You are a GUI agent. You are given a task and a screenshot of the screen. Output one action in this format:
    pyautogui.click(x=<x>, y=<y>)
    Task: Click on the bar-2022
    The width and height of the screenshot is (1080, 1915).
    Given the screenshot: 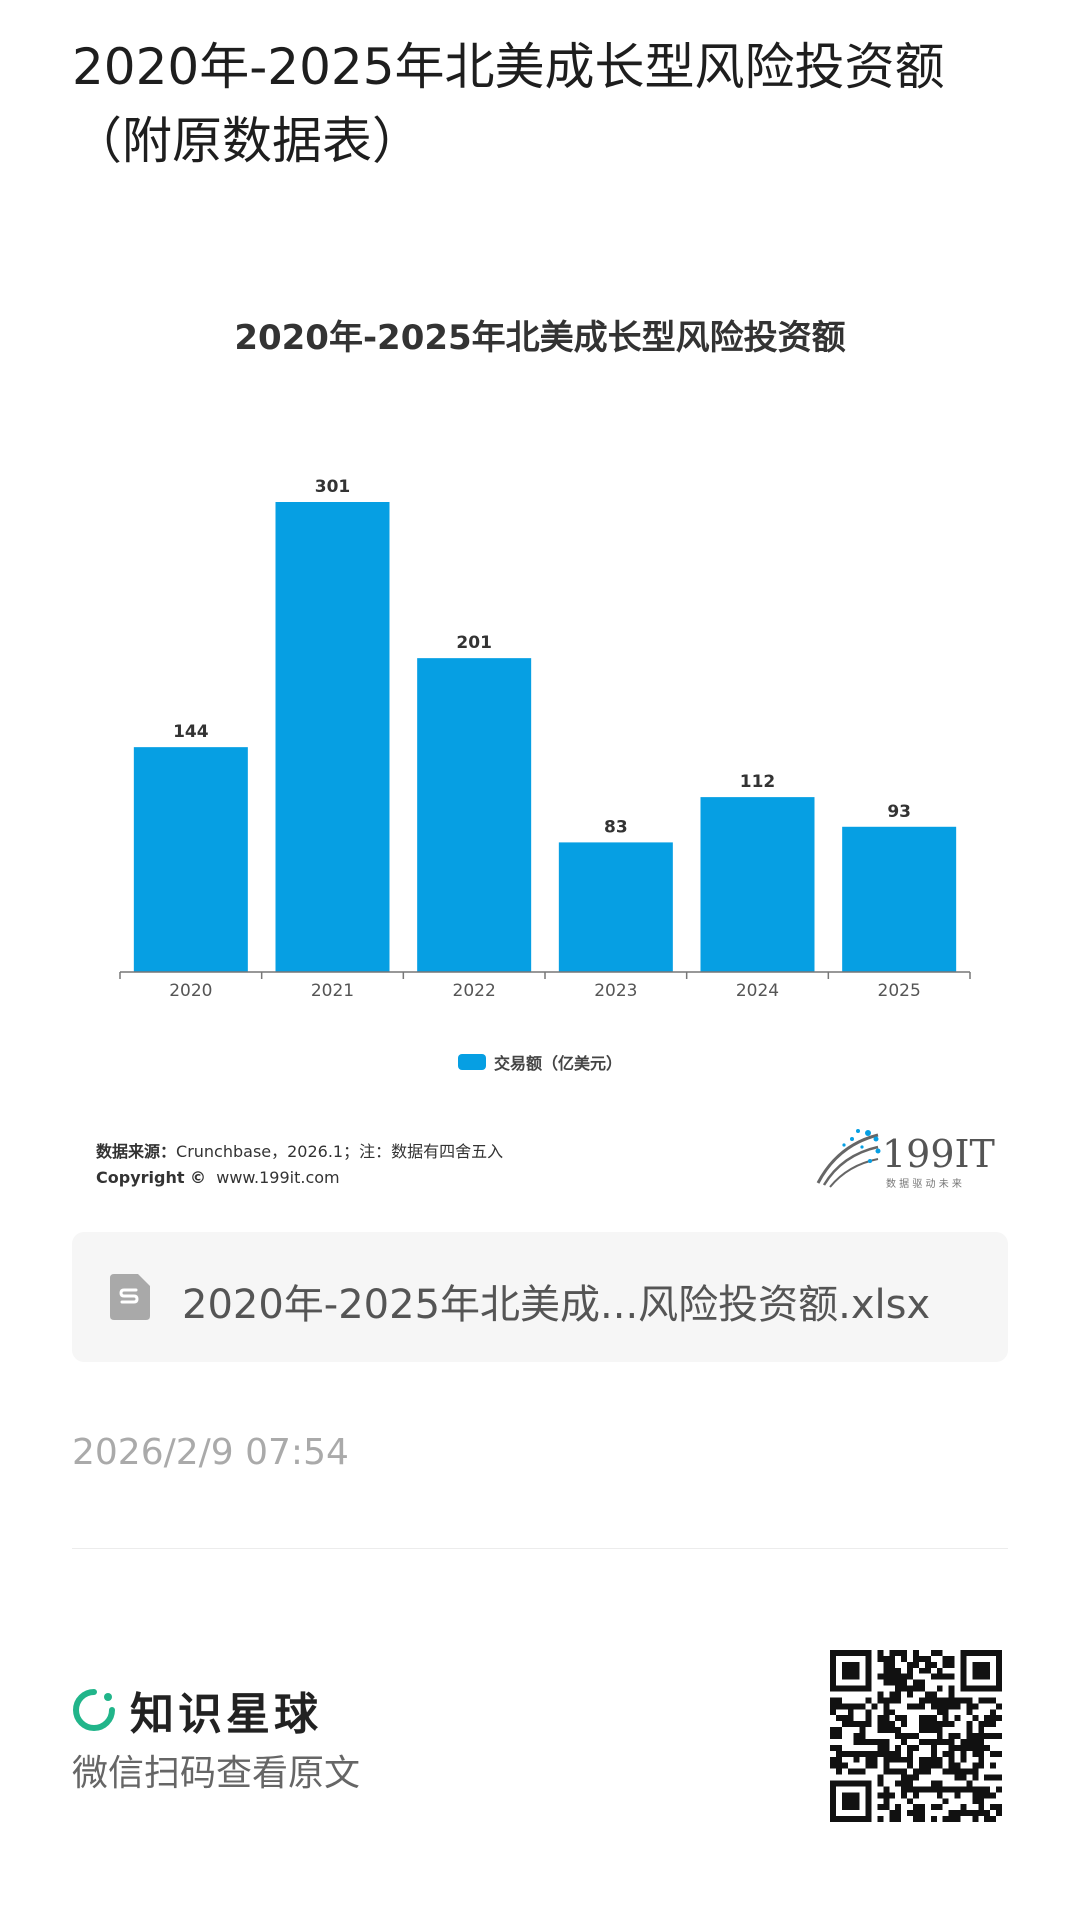 What is the action you would take?
    pyautogui.click(x=474, y=815)
    